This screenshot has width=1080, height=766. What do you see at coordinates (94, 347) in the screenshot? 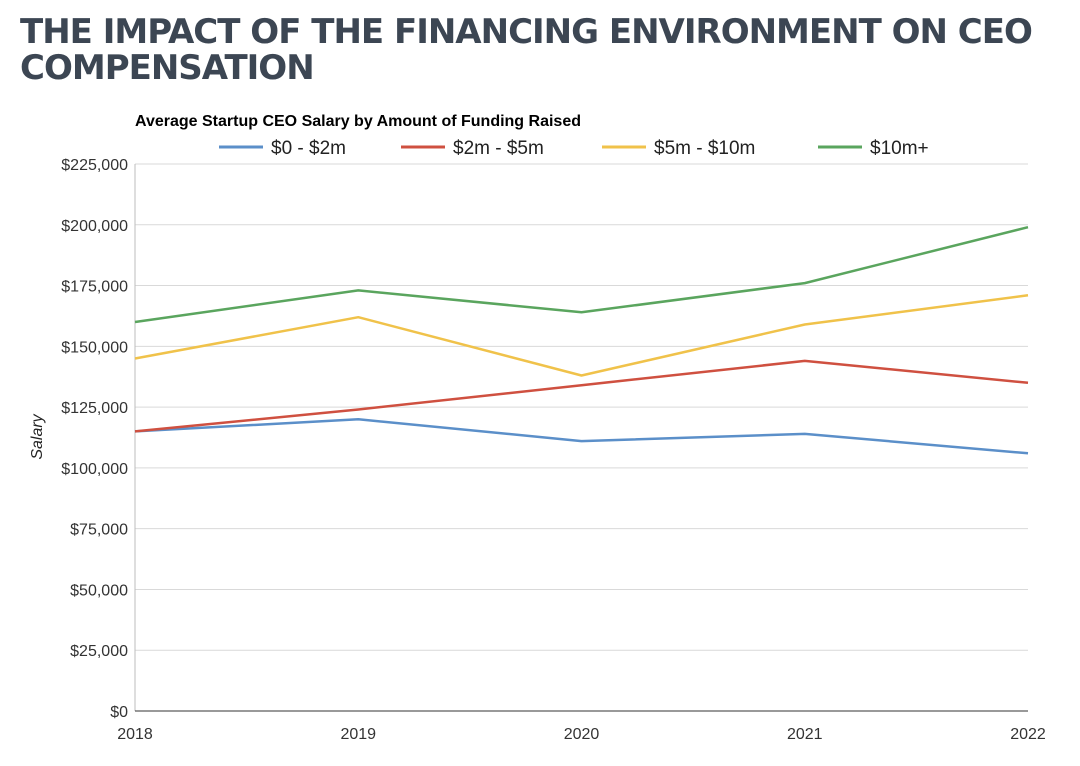
I see `y-tick-label: $150,000` at bounding box center [94, 347].